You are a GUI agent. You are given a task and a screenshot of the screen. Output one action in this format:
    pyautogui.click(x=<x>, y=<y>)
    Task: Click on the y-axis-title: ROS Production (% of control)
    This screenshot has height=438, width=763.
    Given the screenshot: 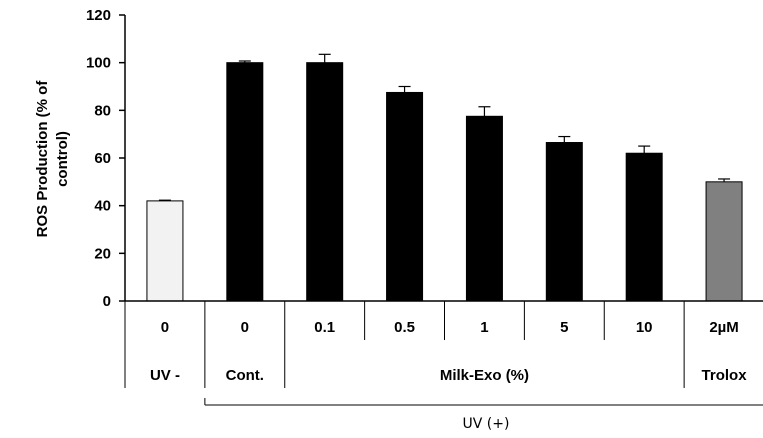 What is the action you would take?
    pyautogui.click(x=52, y=159)
    